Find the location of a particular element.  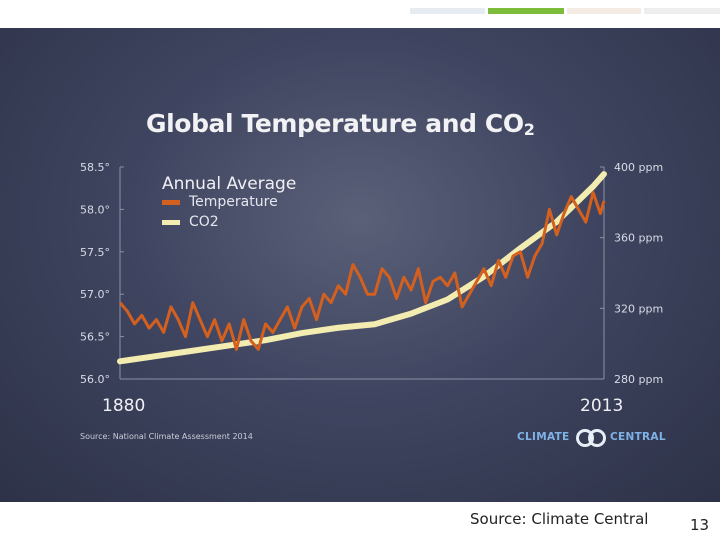

legend-title: Annual Average is located at coordinates (229, 184).